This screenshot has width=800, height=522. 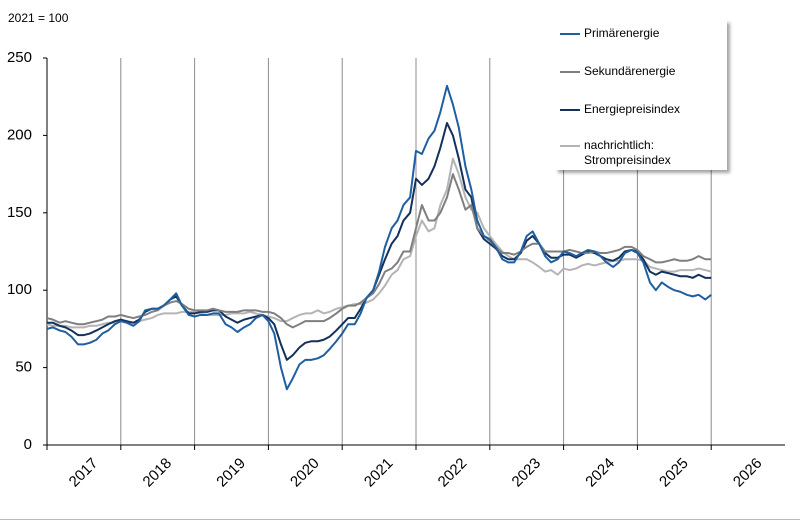 I want to click on y-tick-label: 200, so click(x=19, y=134).